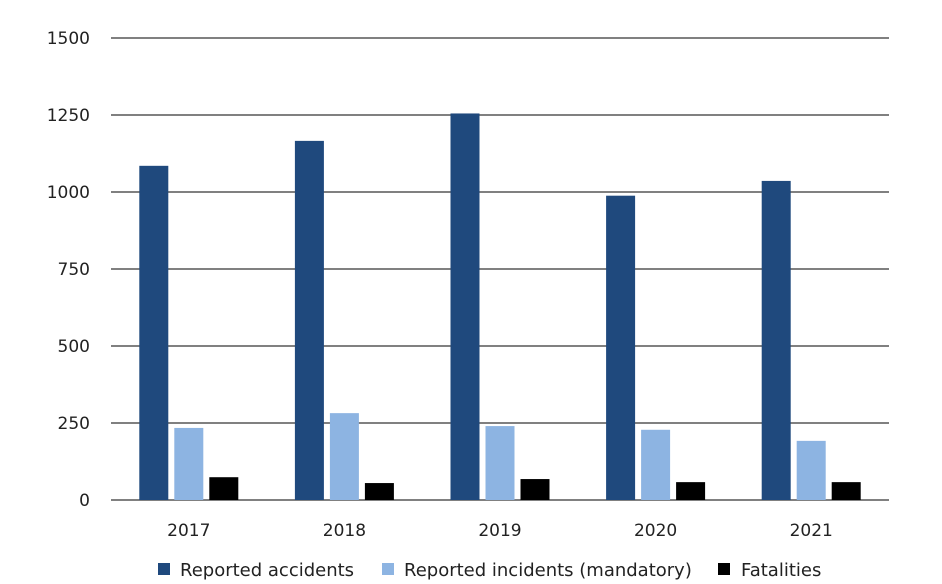  I want to click on bar-fatalities-2020, so click(691, 491).